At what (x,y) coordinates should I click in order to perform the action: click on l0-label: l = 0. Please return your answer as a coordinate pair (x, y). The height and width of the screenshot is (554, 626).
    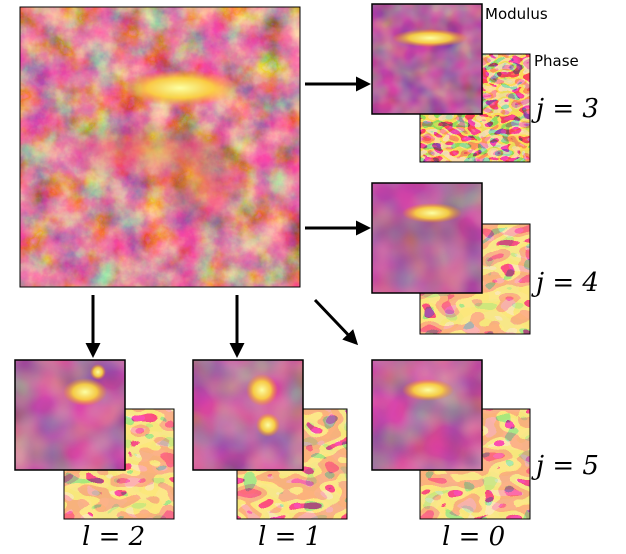
    Looking at the image, I should click on (473, 537).